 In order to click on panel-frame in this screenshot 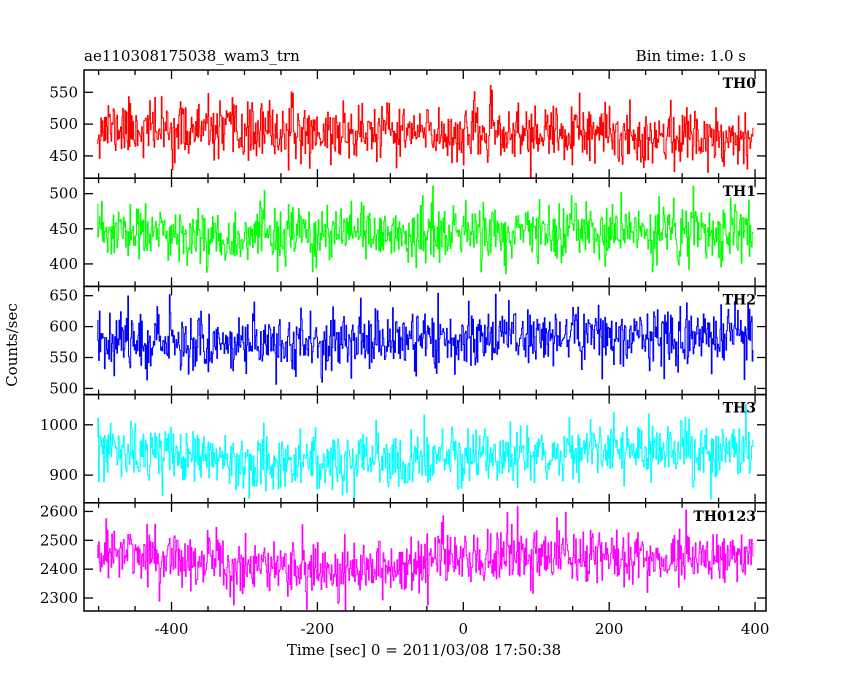, I will do `click(425, 557)`.